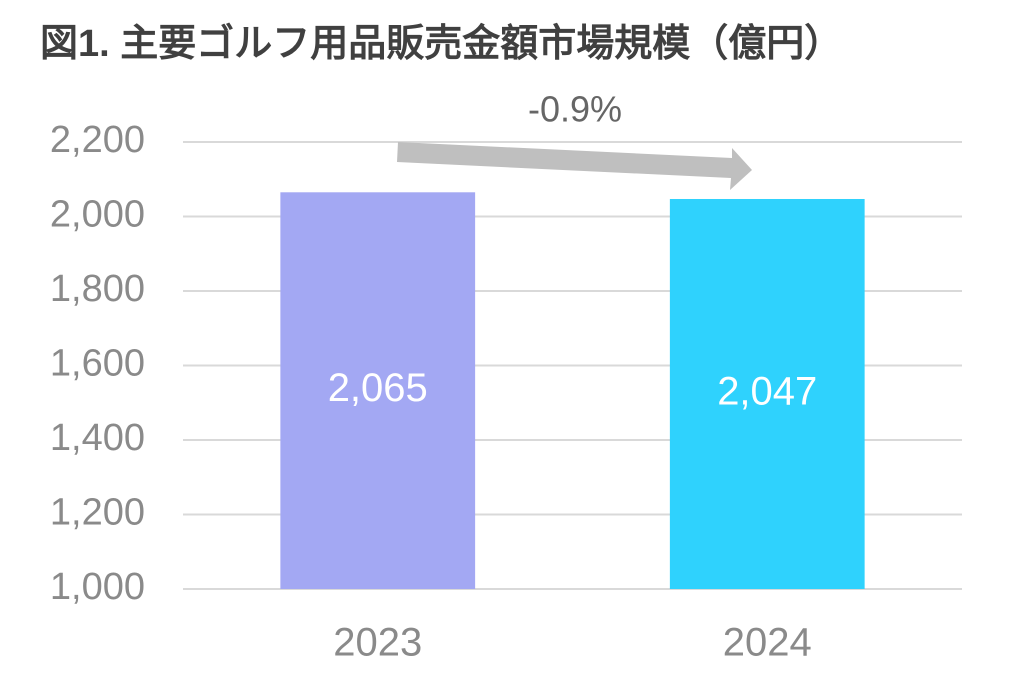  I want to click on change-arrow, so click(574, 166).